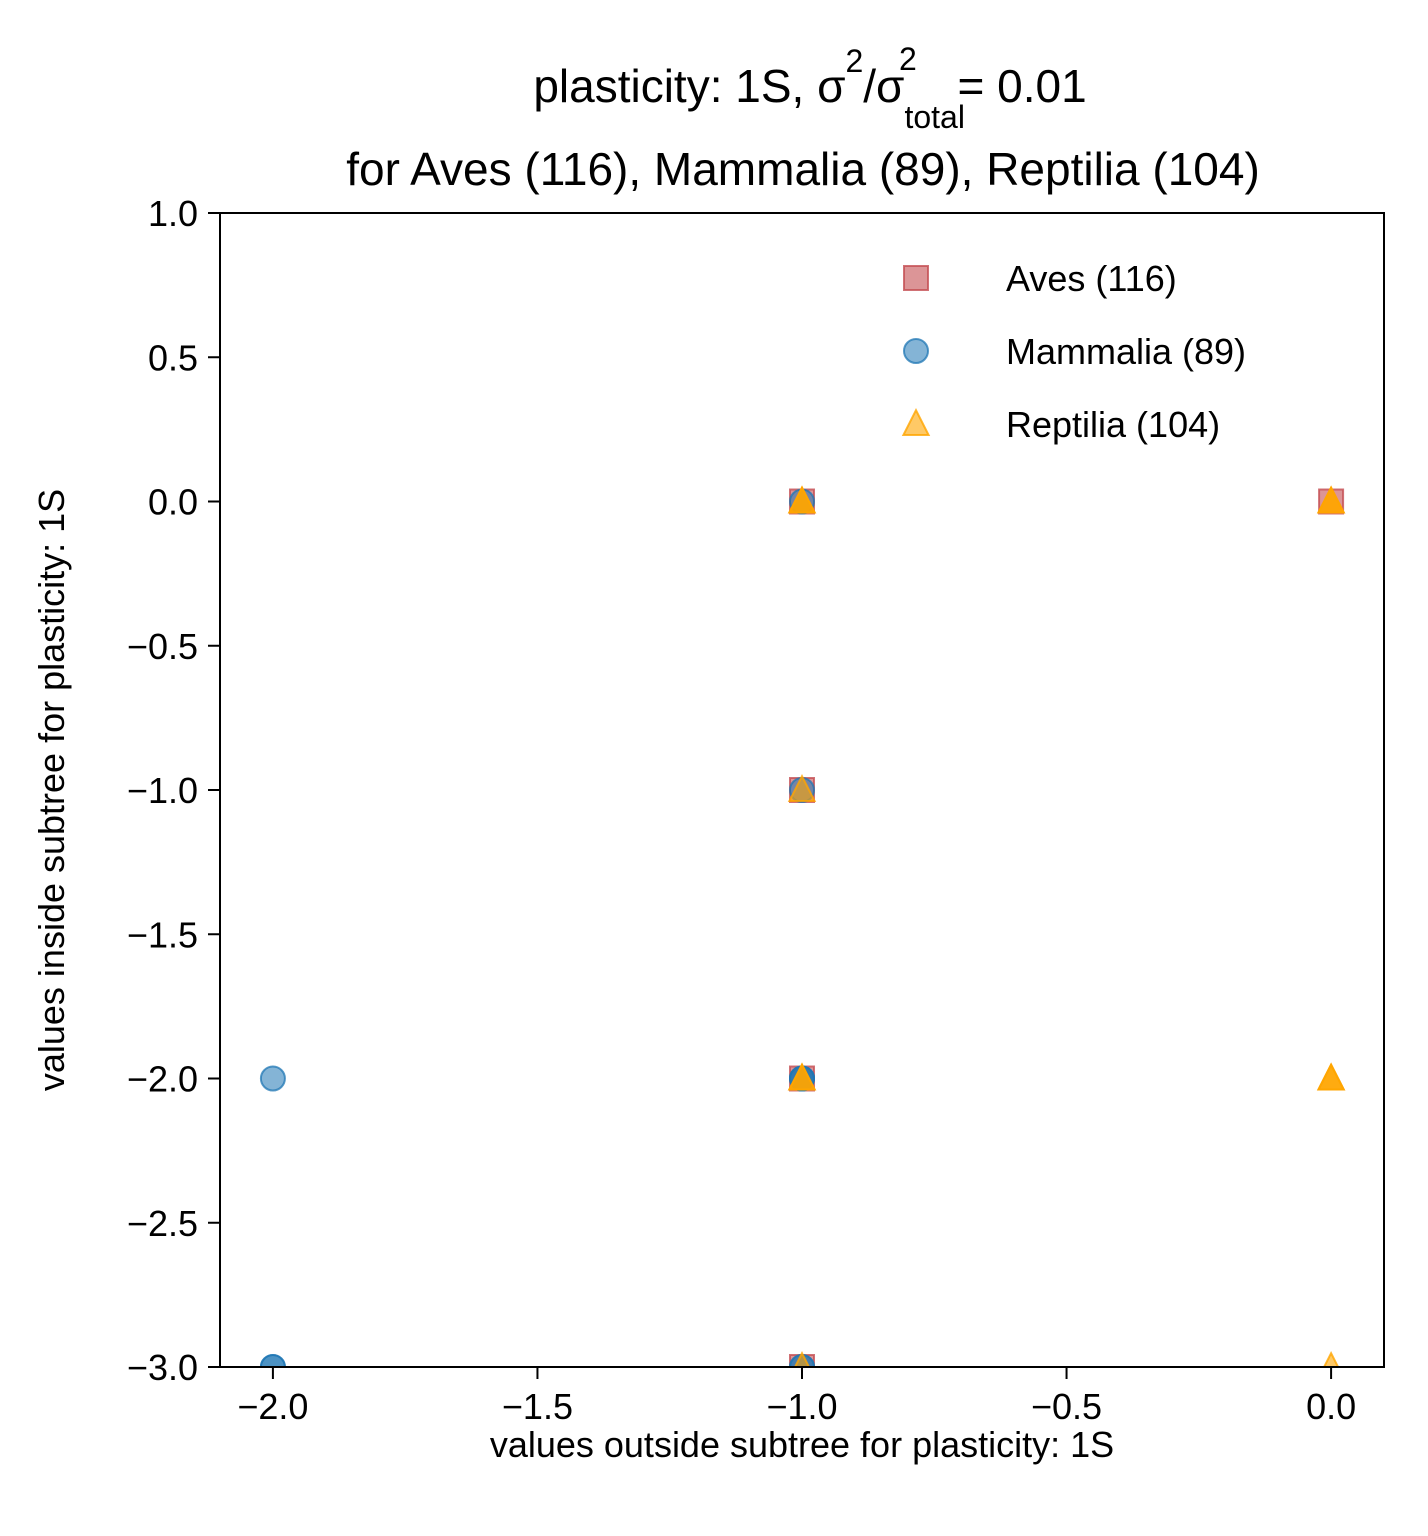 This screenshot has height=1536, width=1428. What do you see at coordinates (51, 790) in the screenshot?
I see `y-axis-label: values inside subtree for plasticity: 1S` at bounding box center [51, 790].